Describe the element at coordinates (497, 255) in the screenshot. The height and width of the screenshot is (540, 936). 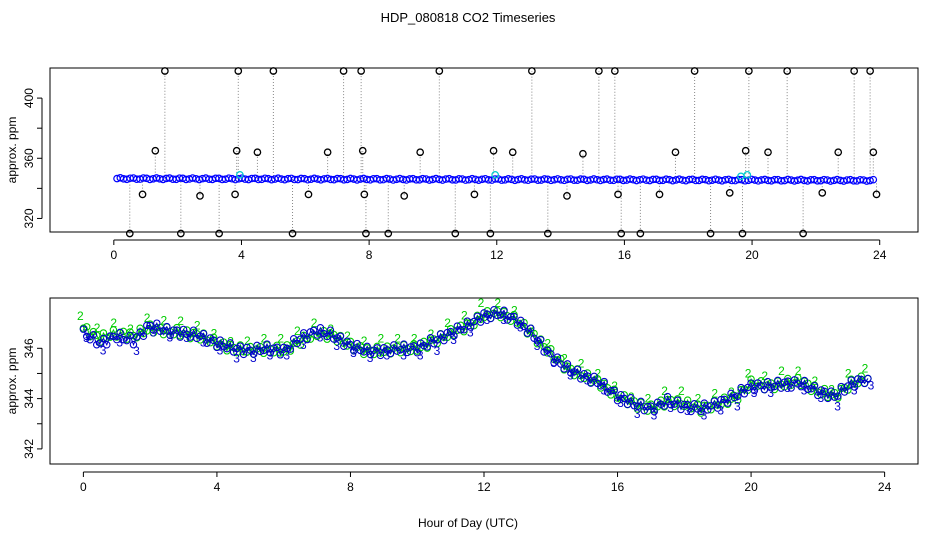
I see `top-x-tick-label: 12` at that location.